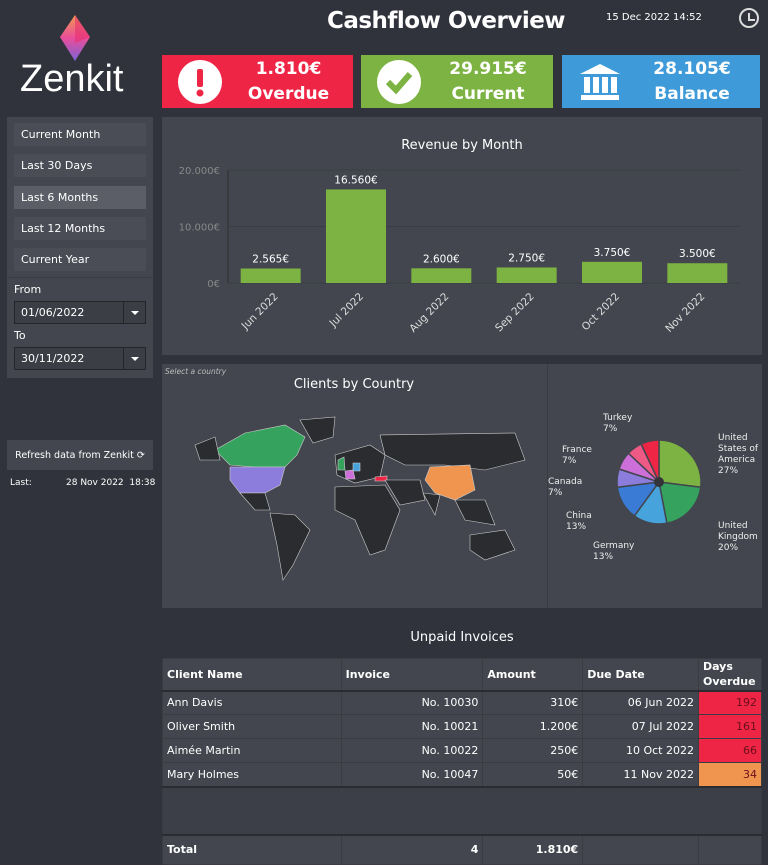 Image resolution: width=768 pixels, height=865 pixels. Describe the element at coordinates (488, 93) in the screenshot. I see `current-label: Current` at that location.